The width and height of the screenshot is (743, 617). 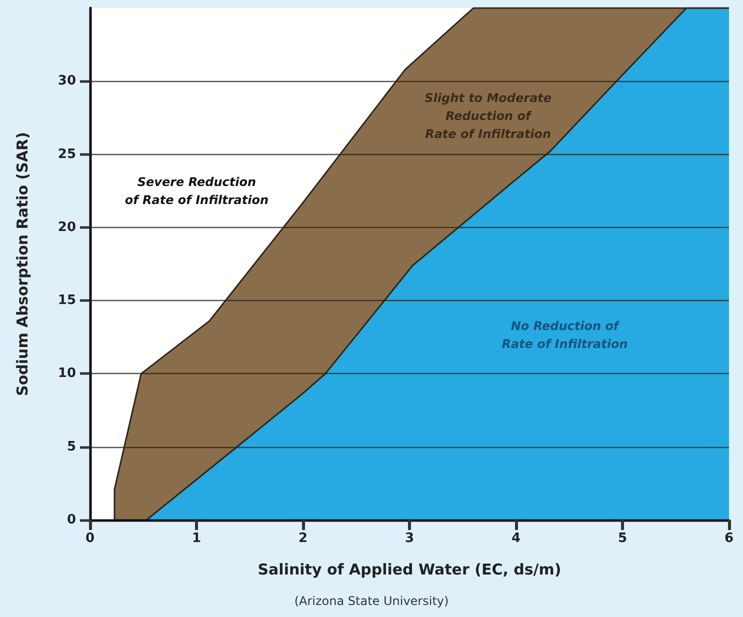 I want to click on x-tick-label: 0, so click(x=90, y=538).